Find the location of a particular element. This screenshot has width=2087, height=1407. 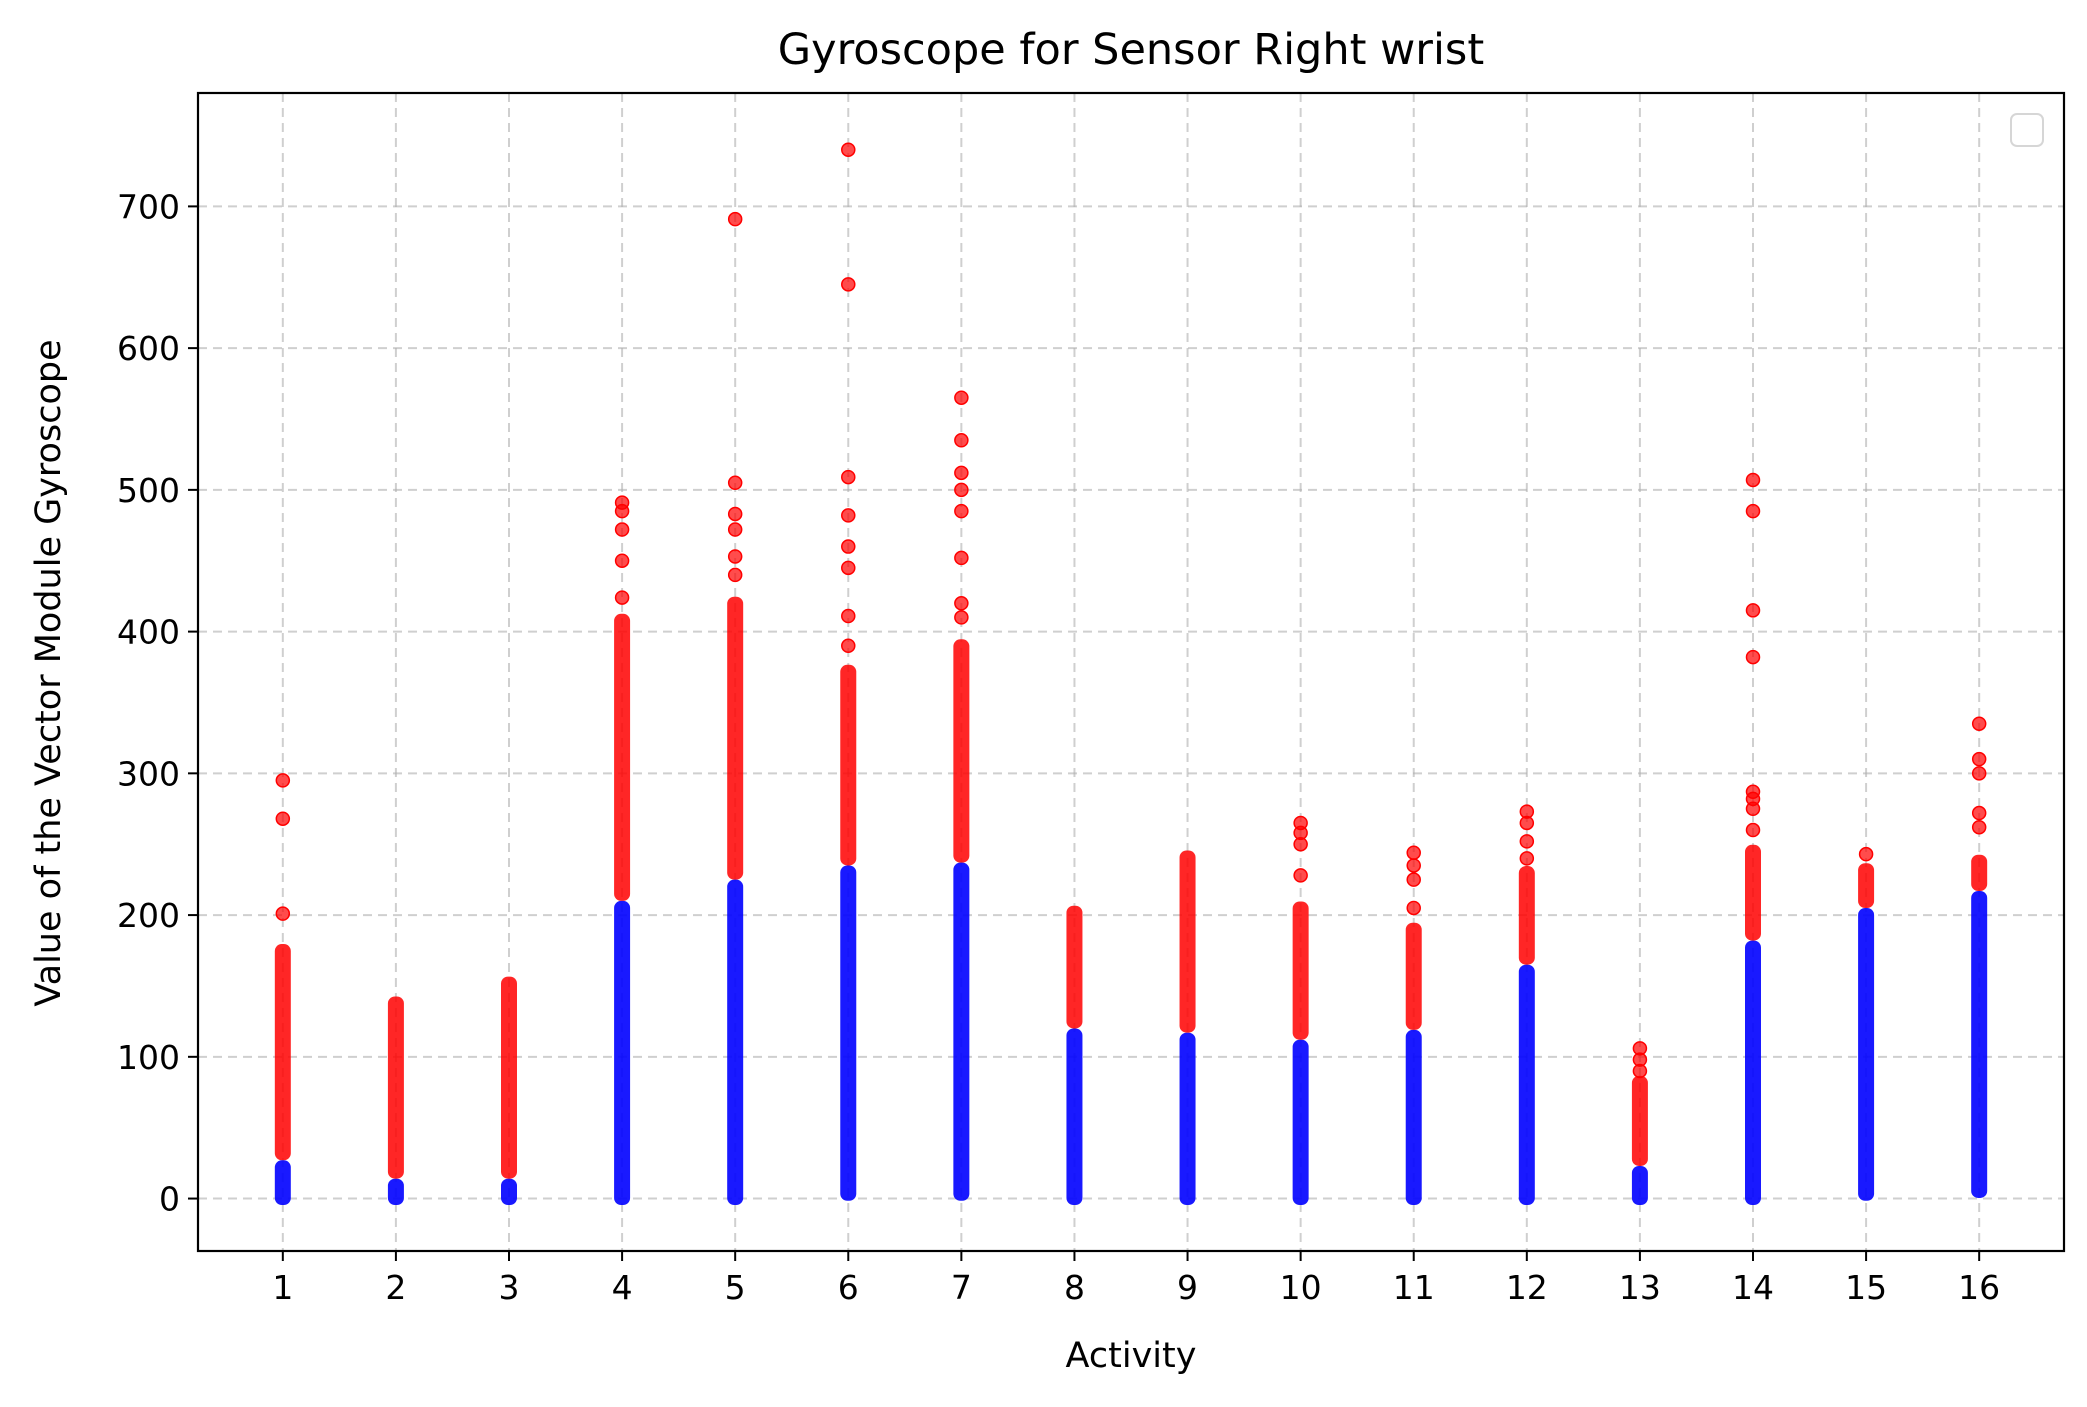

x-tick-label: 11 is located at coordinates (1414, 1287).